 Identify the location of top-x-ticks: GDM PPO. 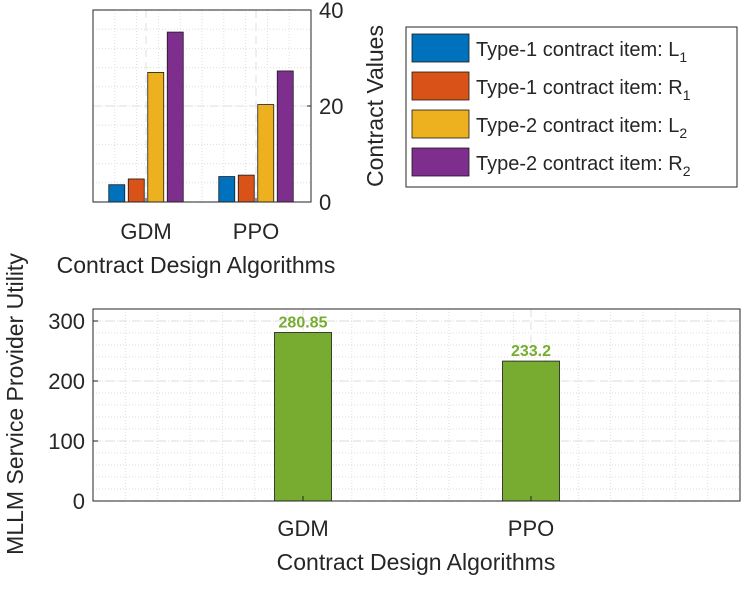
(199, 221).